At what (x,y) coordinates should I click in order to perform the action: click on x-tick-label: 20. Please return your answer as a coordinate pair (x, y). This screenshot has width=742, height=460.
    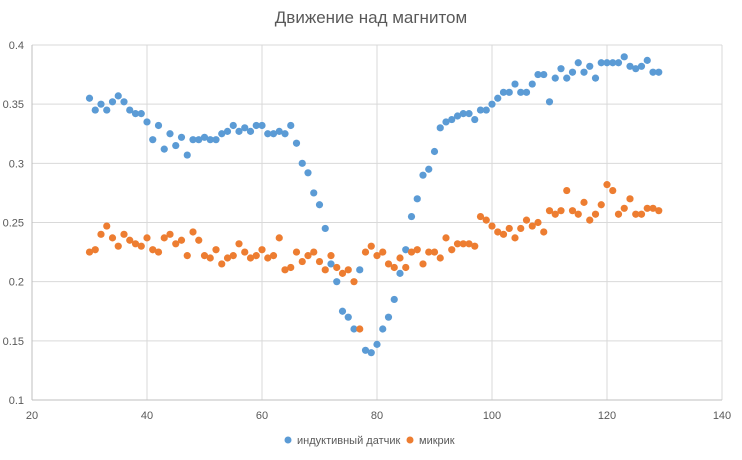
    Looking at the image, I should click on (32, 416).